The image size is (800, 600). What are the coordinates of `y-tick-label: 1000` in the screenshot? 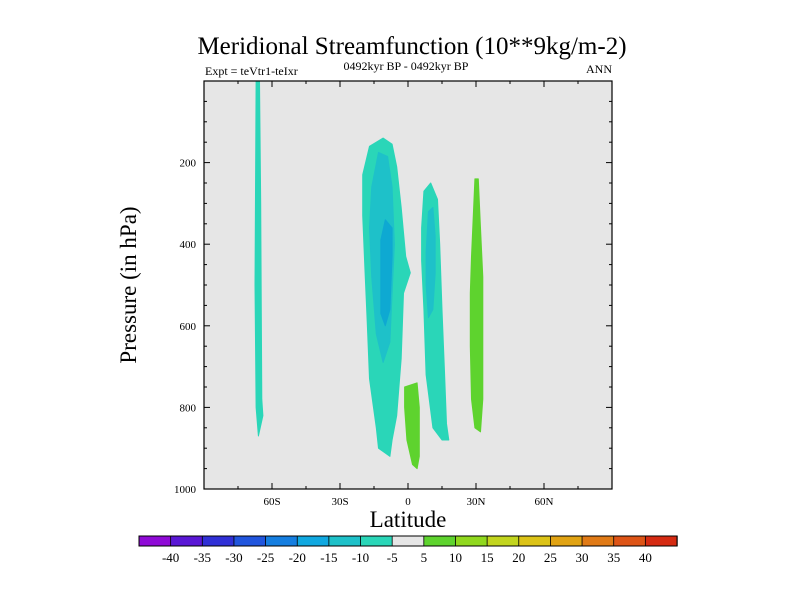 It's located at (185, 490).